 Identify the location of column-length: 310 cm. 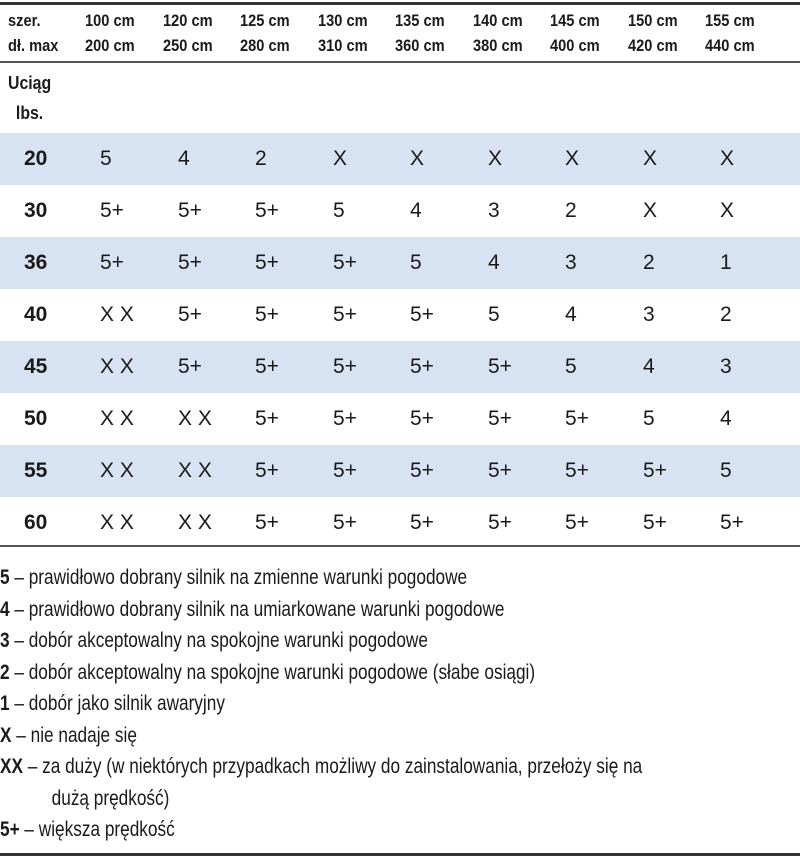
(343, 45).